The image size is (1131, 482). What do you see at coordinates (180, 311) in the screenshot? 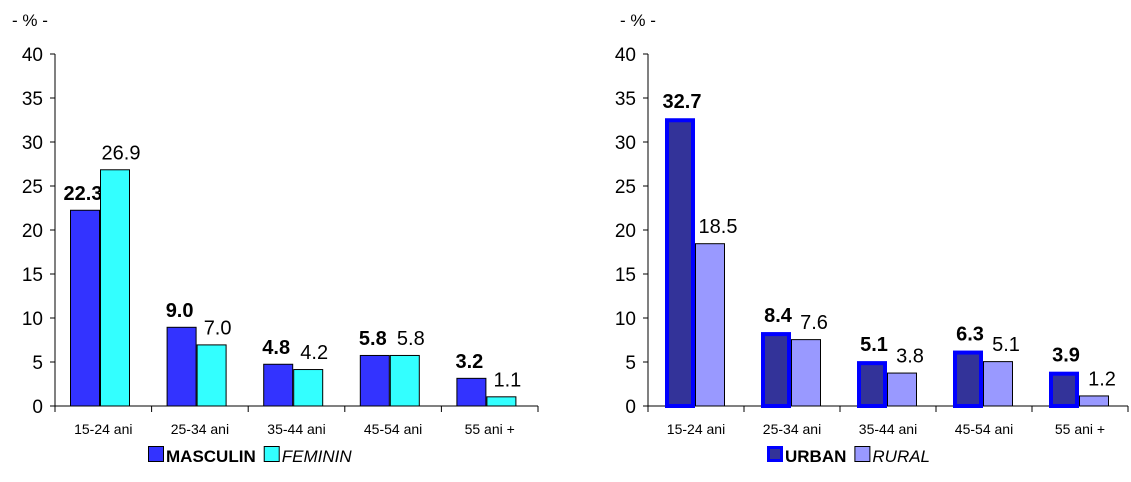
I see `data-label-masculin: 9.0` at bounding box center [180, 311].